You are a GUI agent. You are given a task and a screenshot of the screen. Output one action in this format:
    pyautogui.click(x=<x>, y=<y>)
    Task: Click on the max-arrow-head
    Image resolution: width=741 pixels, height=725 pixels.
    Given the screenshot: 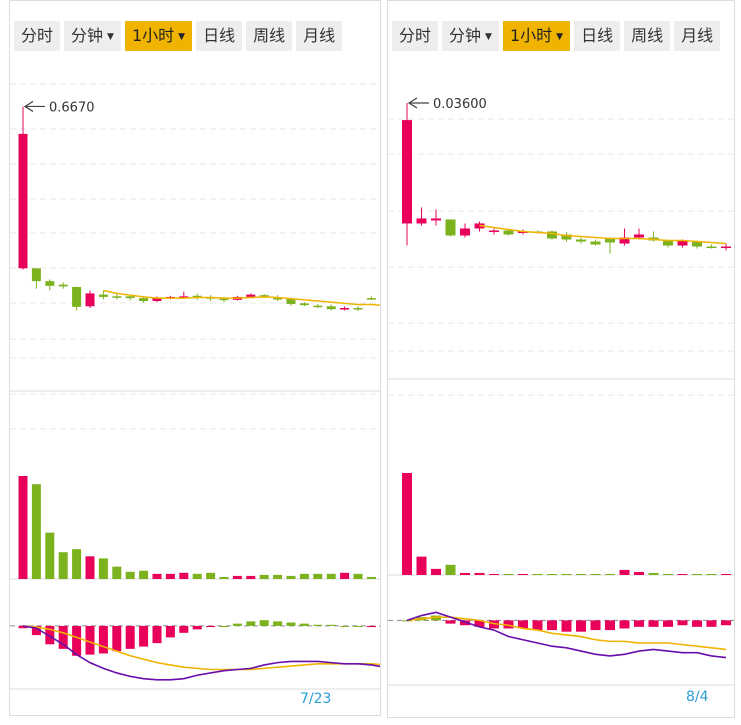 What is the action you would take?
    pyautogui.click(x=28, y=106)
    